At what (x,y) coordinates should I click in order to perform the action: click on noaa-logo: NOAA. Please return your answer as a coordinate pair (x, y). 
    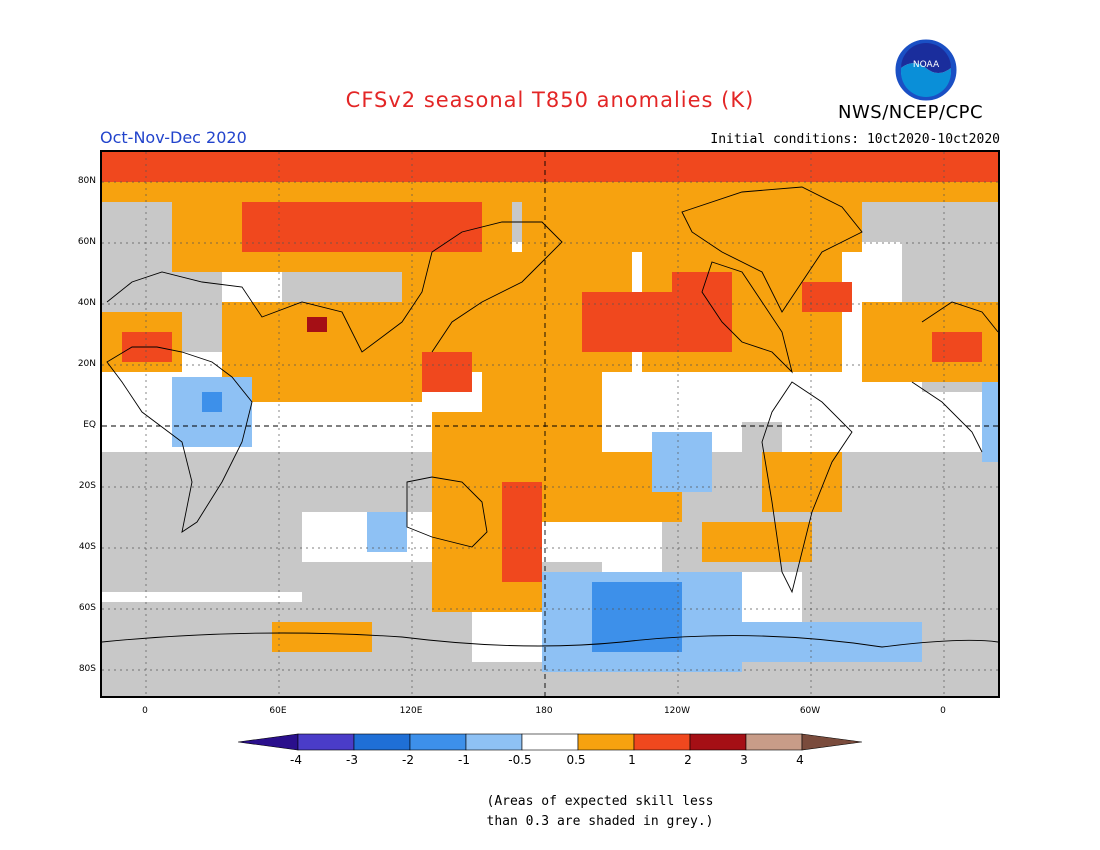
    Looking at the image, I should click on (926, 70).